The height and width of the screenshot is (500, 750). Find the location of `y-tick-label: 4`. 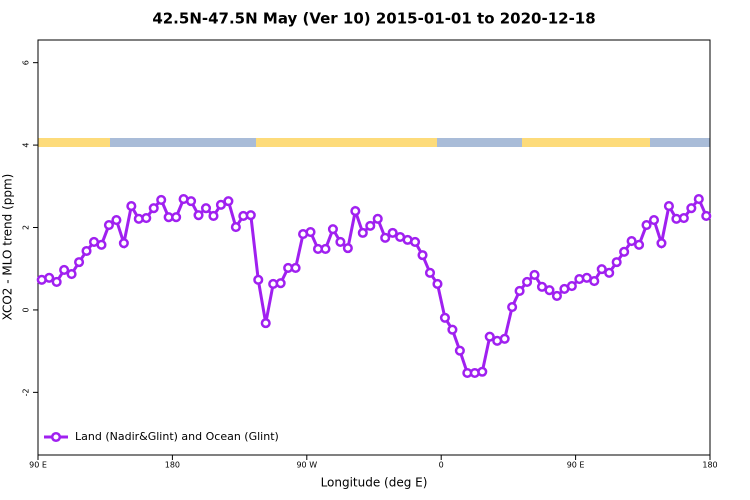

y-tick-label: 4 is located at coordinates (26, 145).